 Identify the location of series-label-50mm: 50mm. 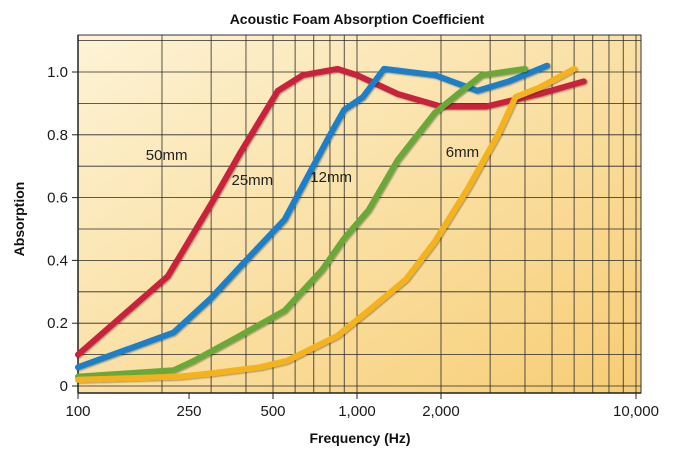
(167, 155).